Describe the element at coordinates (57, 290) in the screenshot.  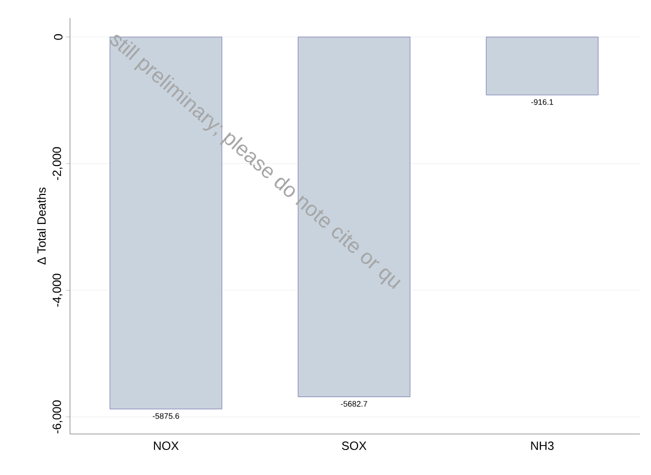
I see `y-tick-label: -4,000` at that location.